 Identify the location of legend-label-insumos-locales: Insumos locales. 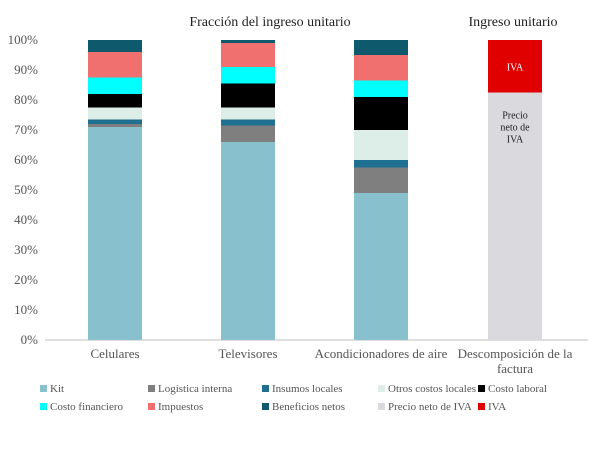
(307, 389).